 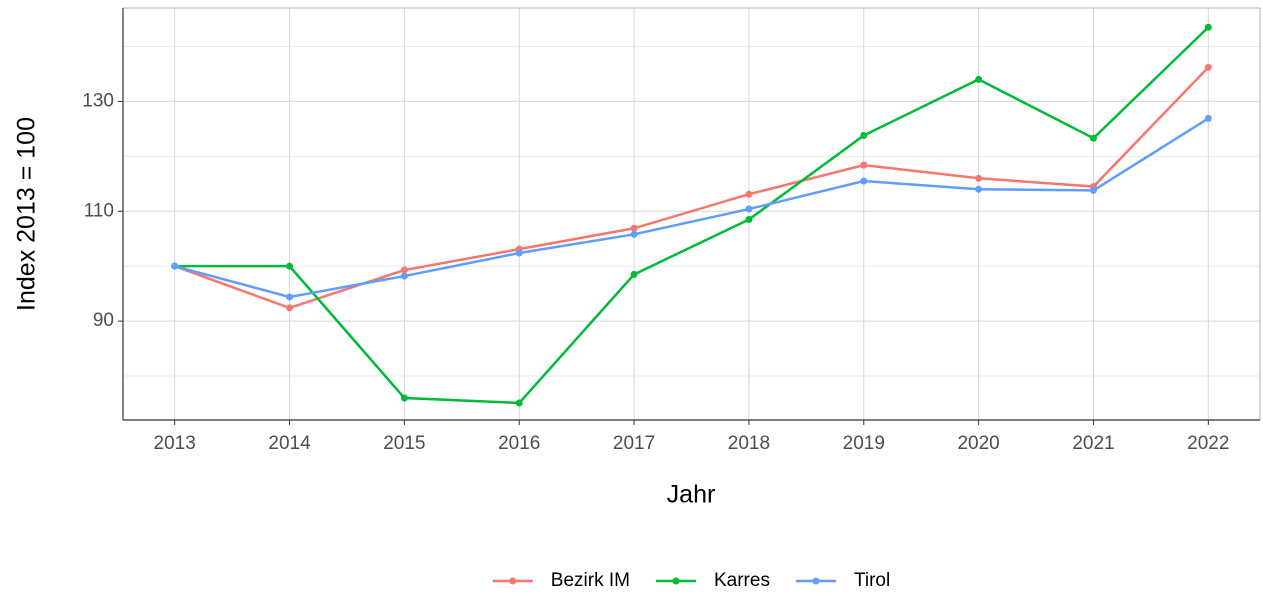 I want to click on legend-label: Bezirk IM, so click(x=590, y=580).